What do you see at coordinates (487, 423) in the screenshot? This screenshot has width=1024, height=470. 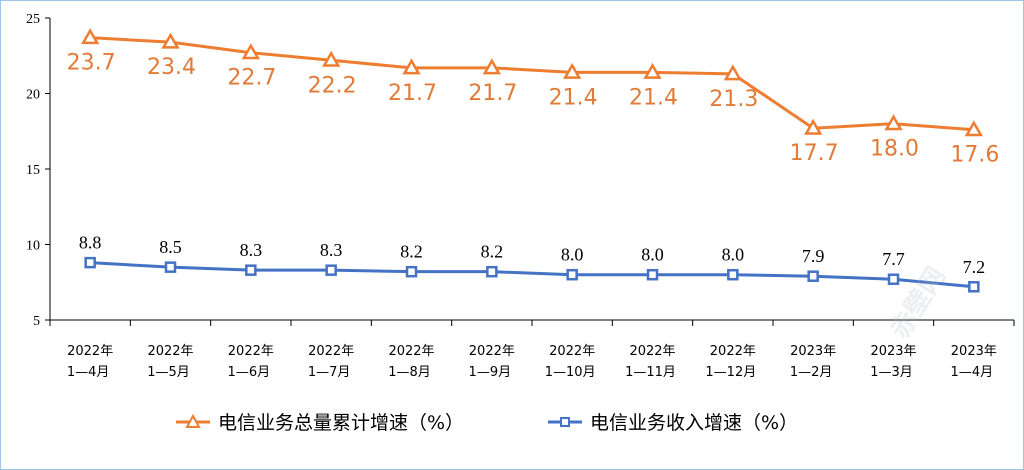 I see `legend: 电信业务总量累计增速（%） 电信业务收入增速（%）` at bounding box center [487, 423].